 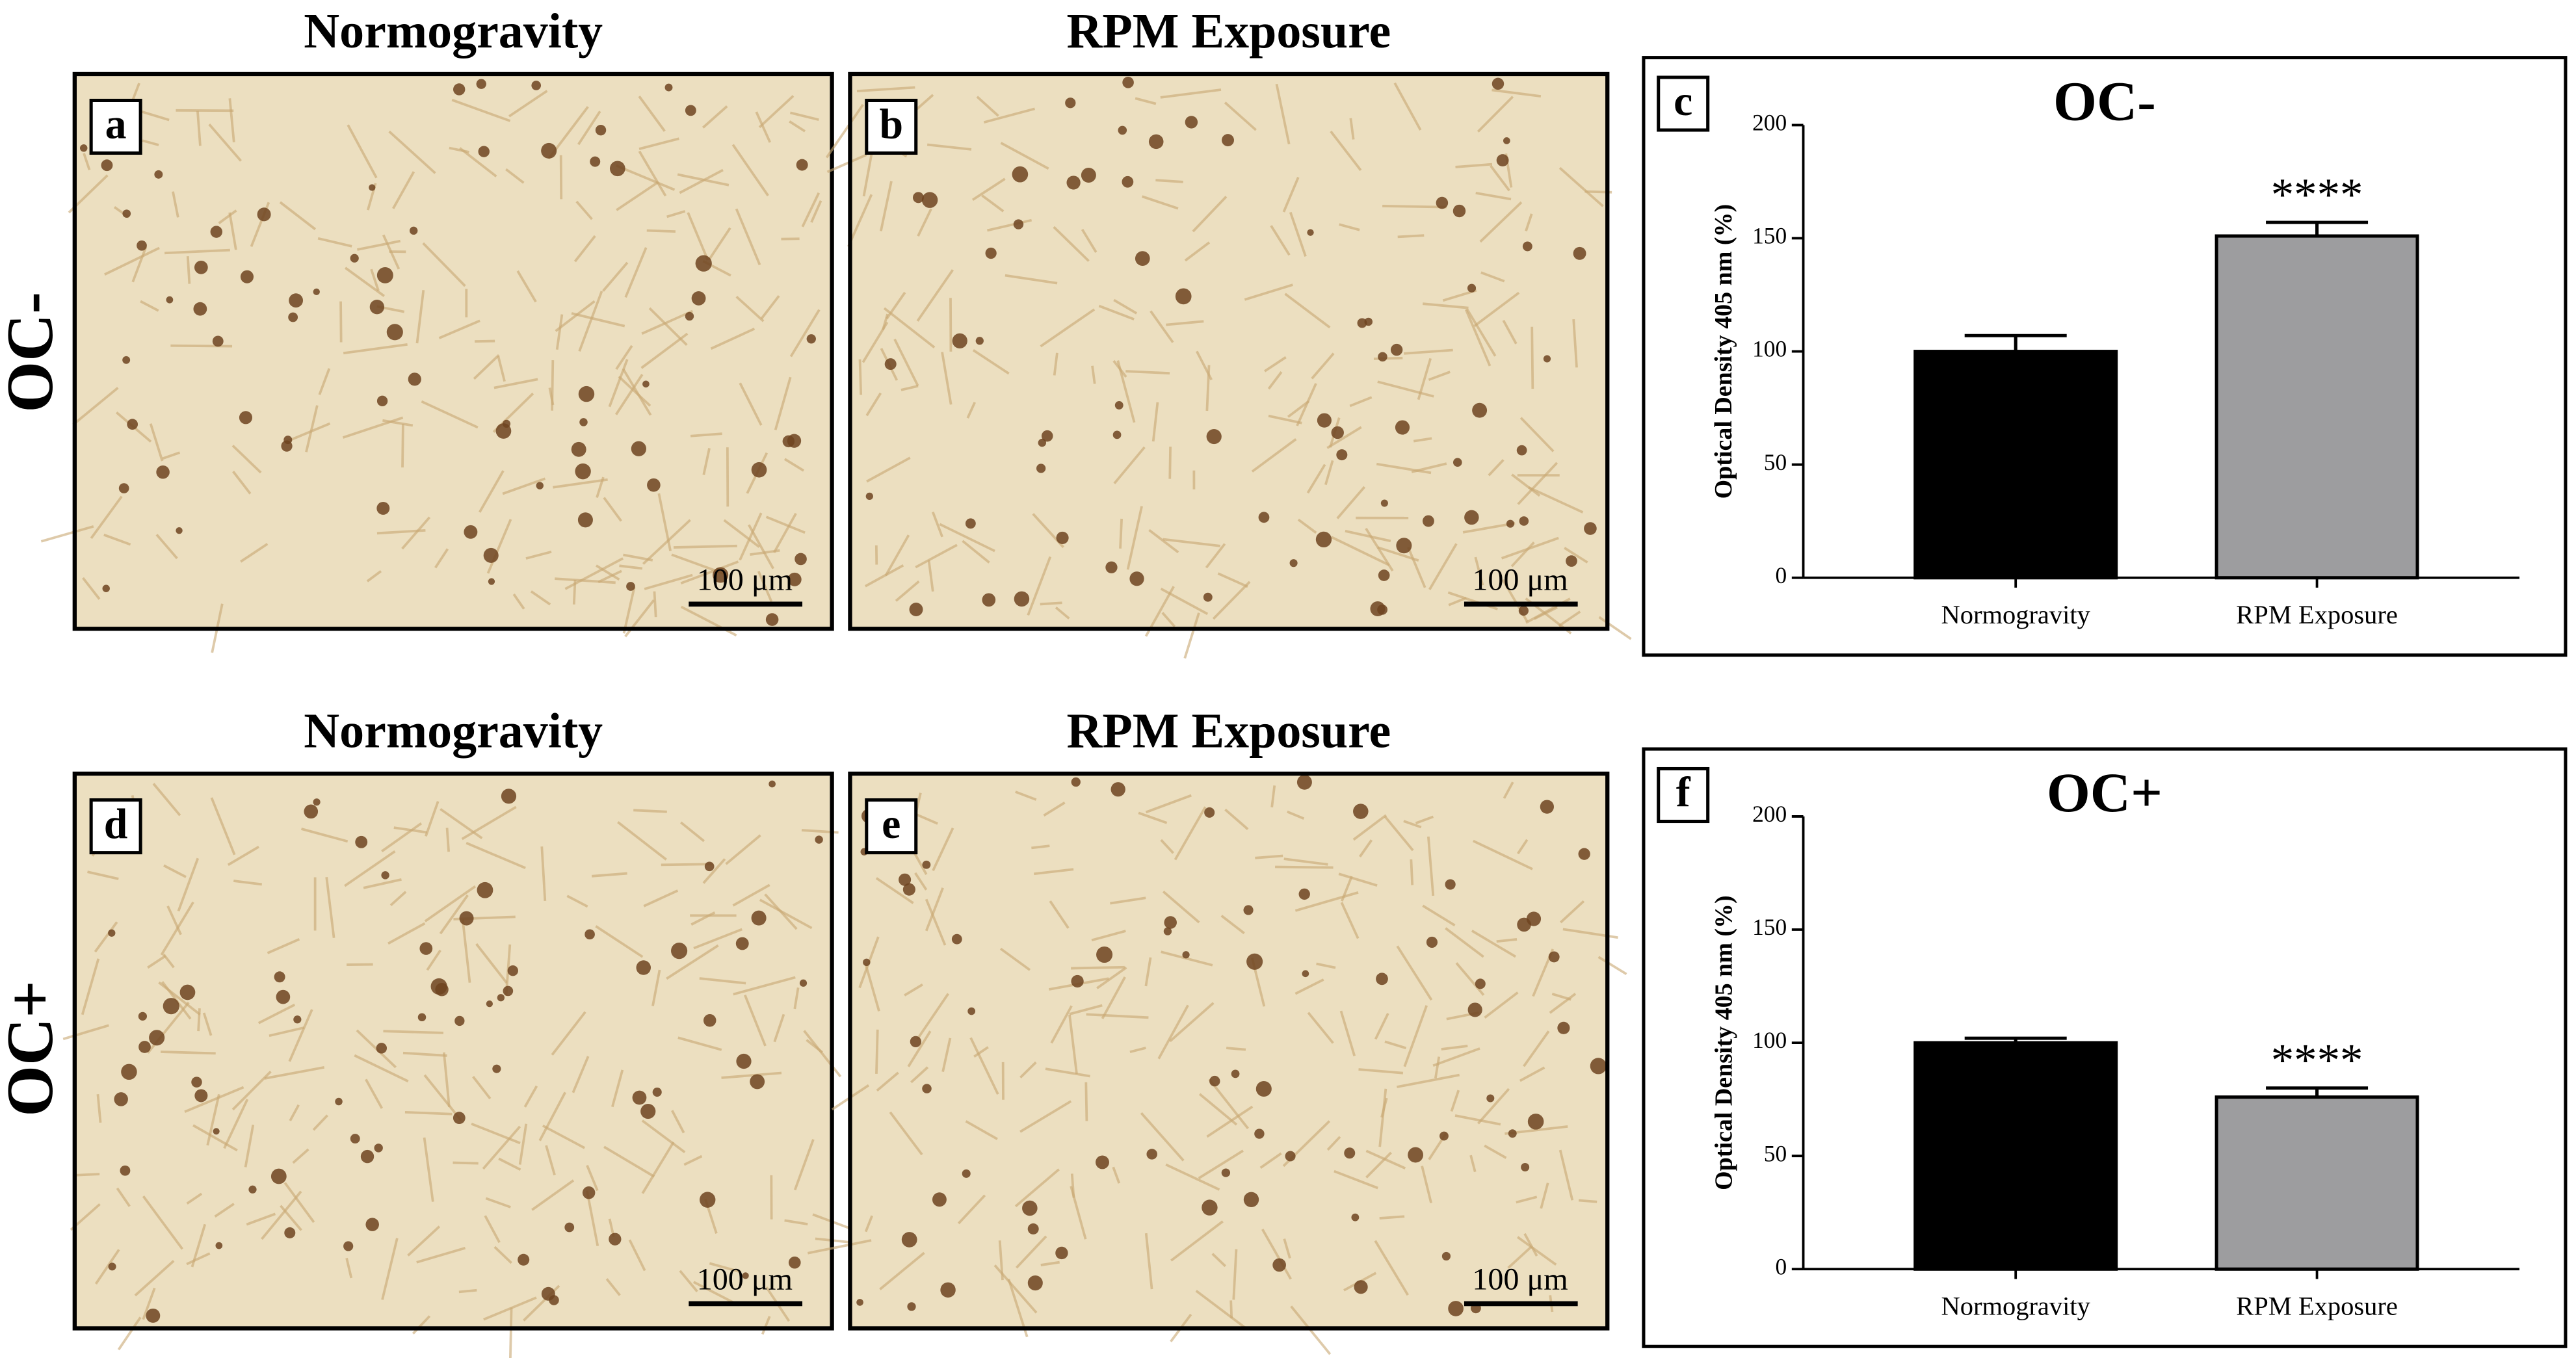 What do you see at coordinates (1723, 351) in the screenshot?
I see `y-axis-label: Optical Density 405 nm (%)` at bounding box center [1723, 351].